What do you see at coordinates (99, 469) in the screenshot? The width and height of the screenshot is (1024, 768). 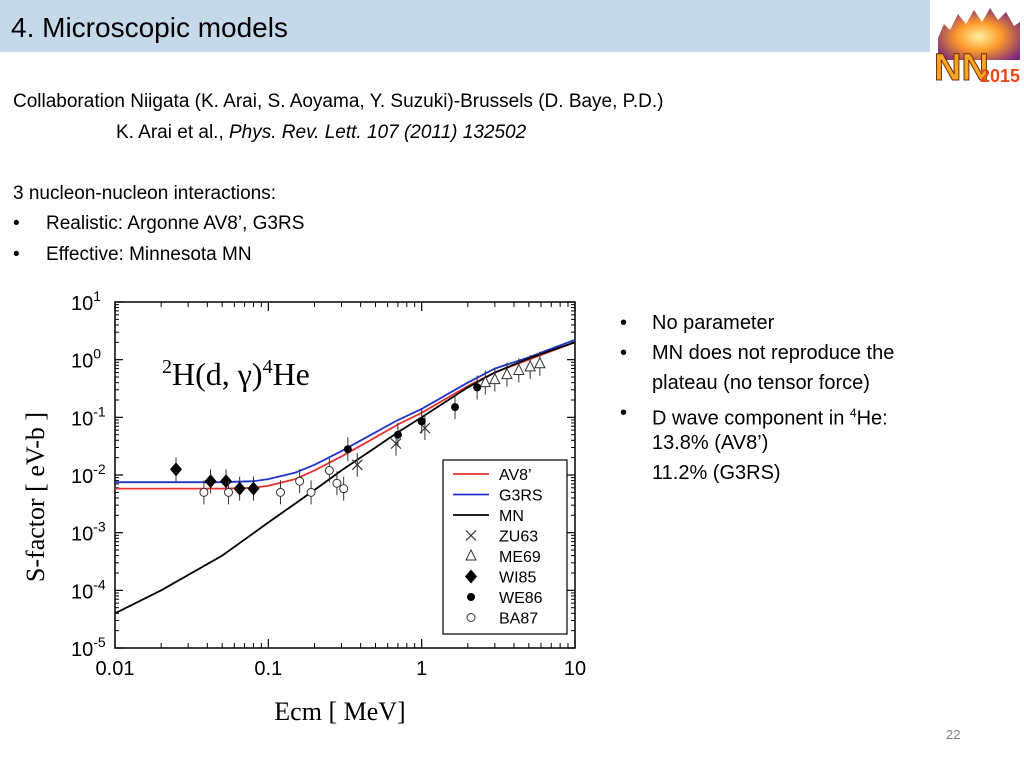 I see `y-tick-exponent: -2` at bounding box center [99, 469].